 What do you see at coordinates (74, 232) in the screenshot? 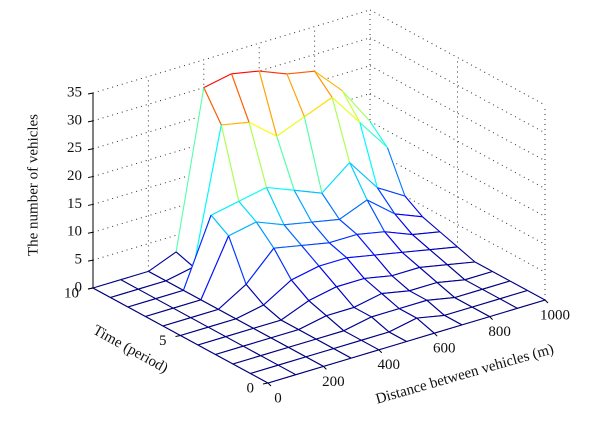
I see `z-tick-label: 10` at bounding box center [74, 232].